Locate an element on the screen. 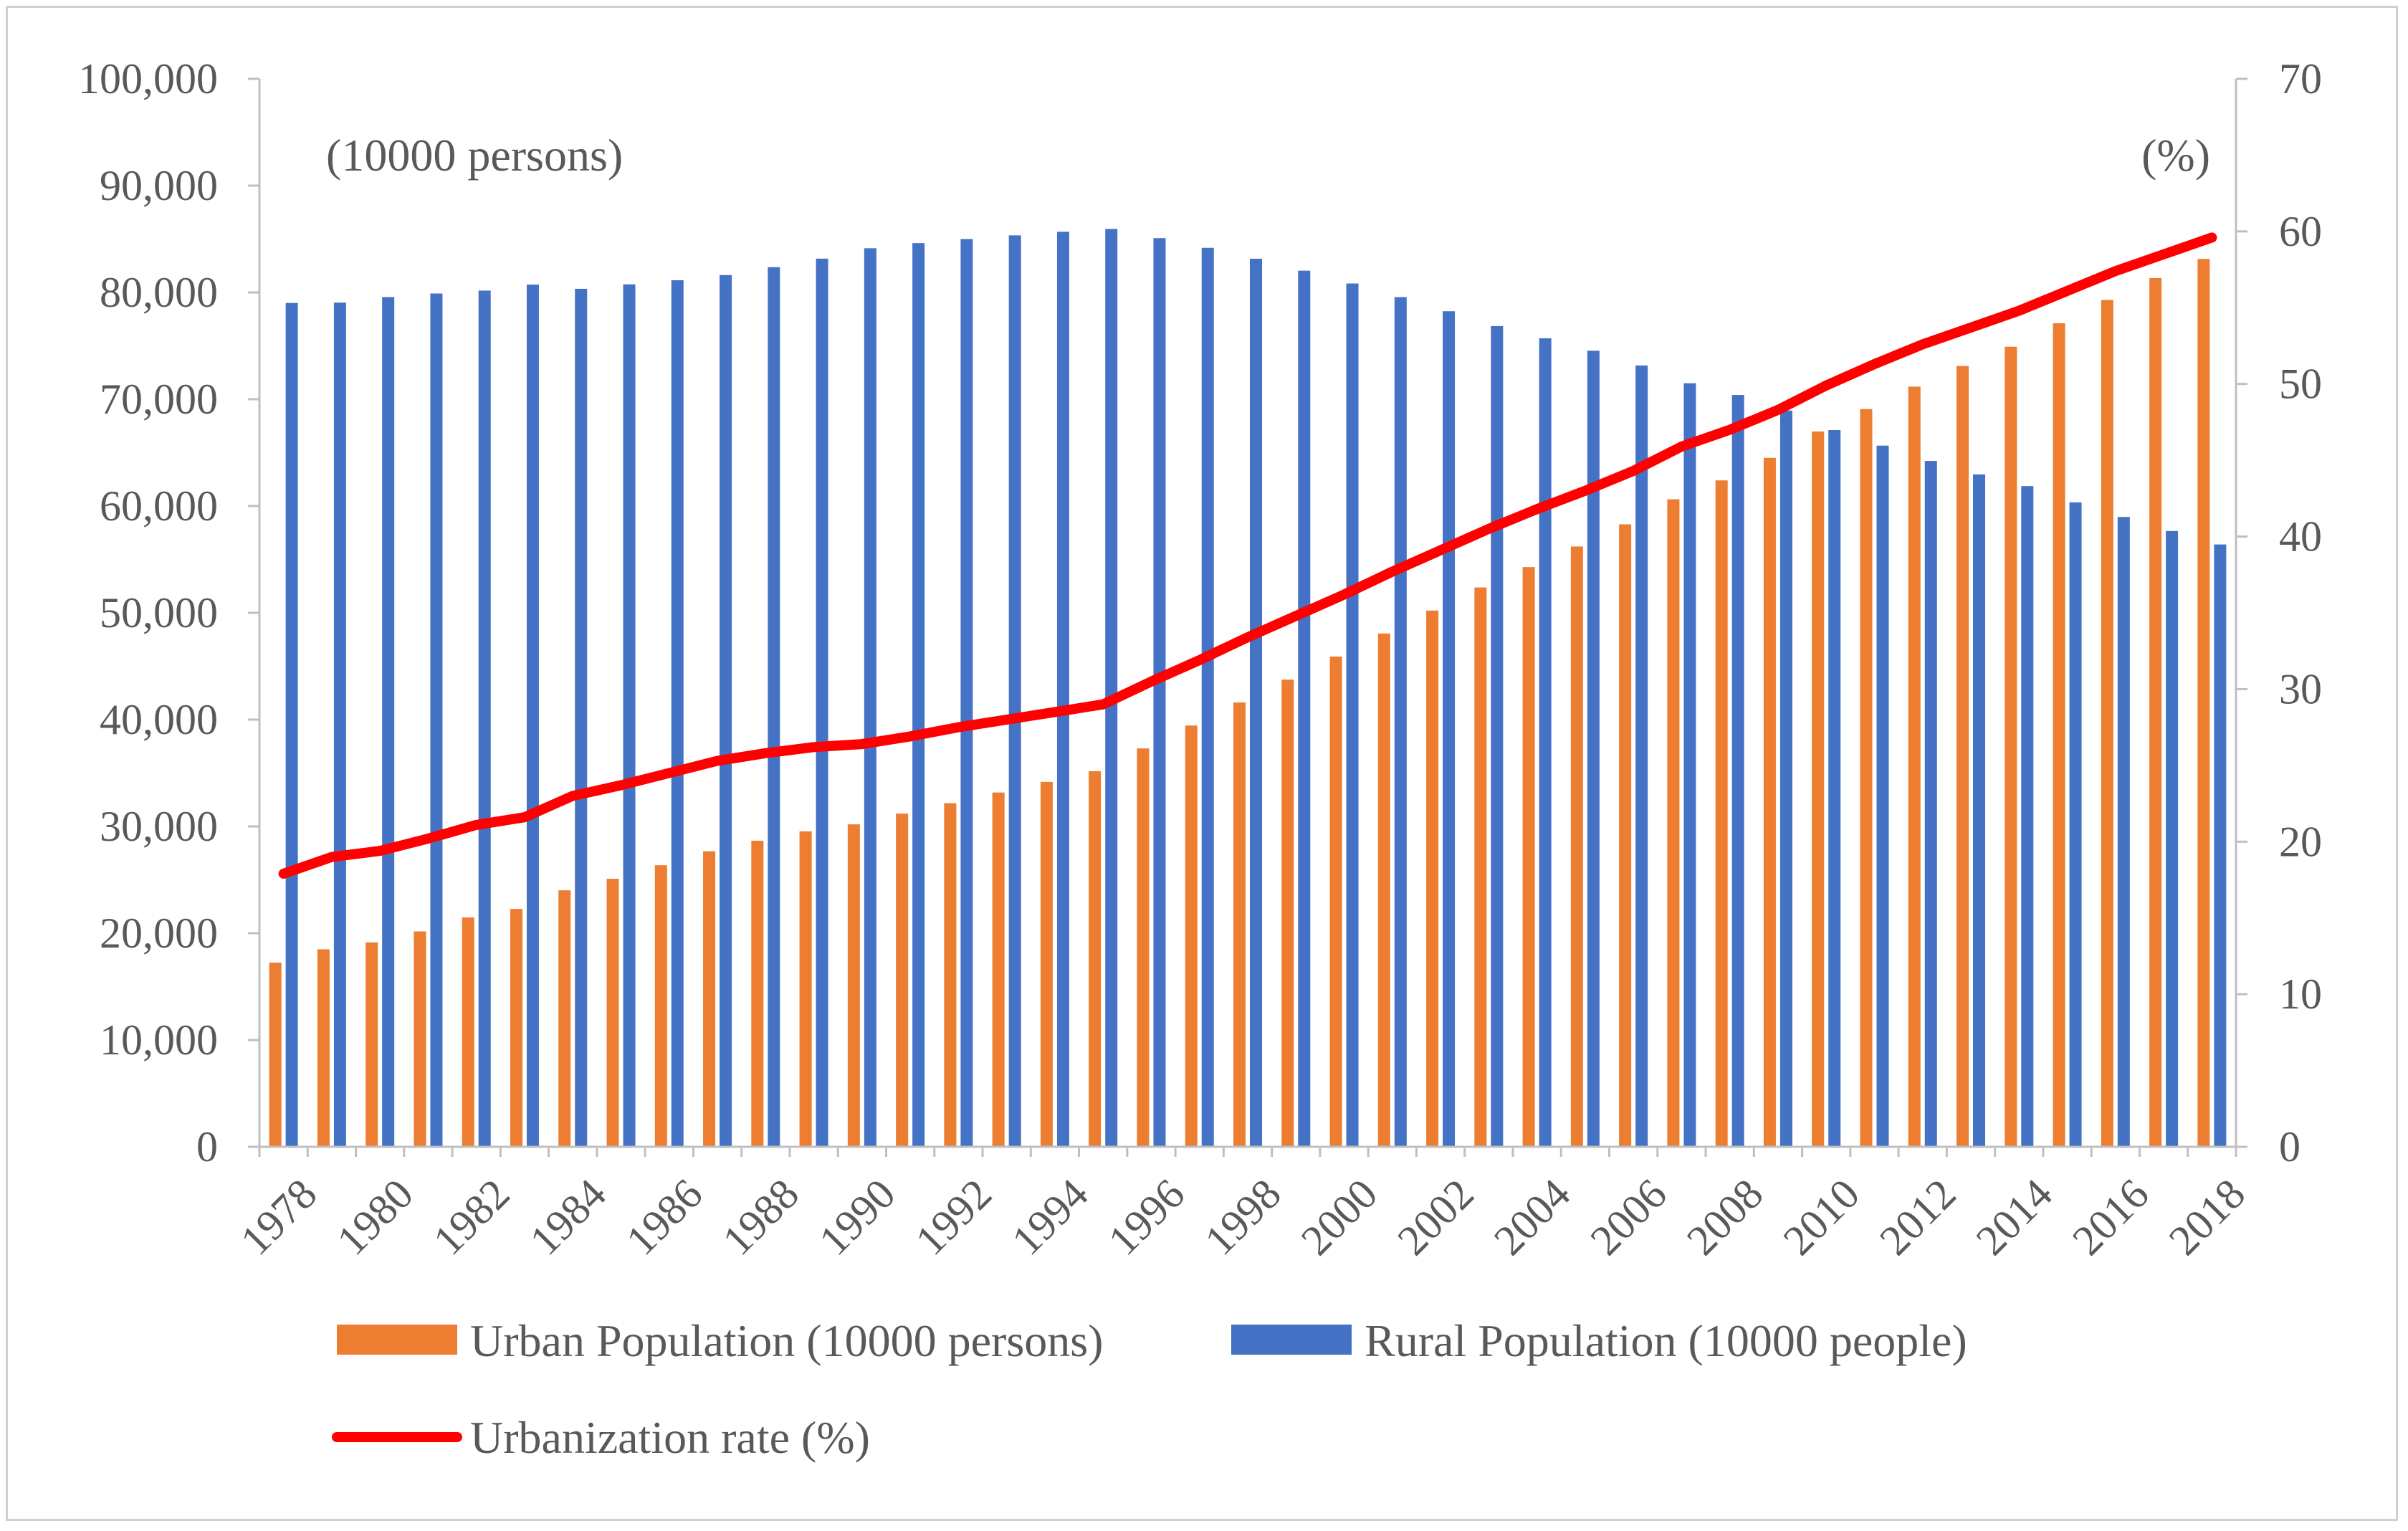 The width and height of the screenshot is (2408, 1531). urban-bar-1980 is located at coordinates (372, 1044).